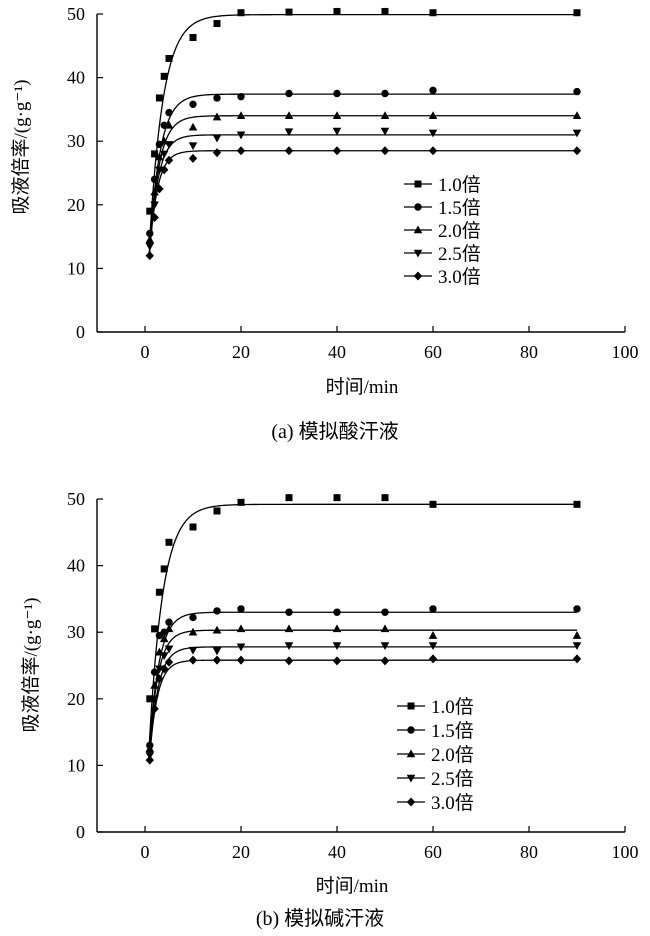 The height and width of the screenshot is (936, 650). What do you see at coordinates (76, 632) in the screenshot?
I see `panel-b-y-tick-label: 30` at bounding box center [76, 632].